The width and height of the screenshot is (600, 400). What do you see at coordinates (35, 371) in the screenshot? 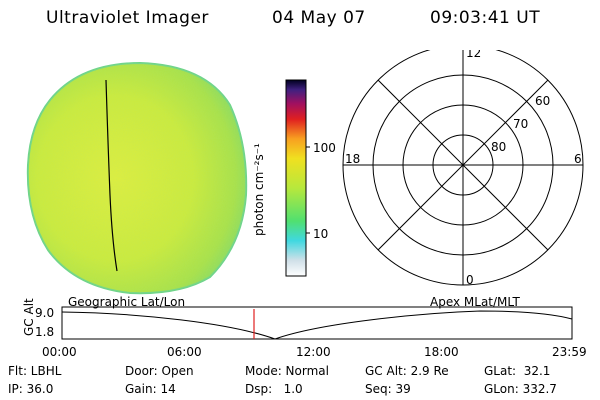
I see `filter-info: Flt: LBHL` at bounding box center [35, 371].